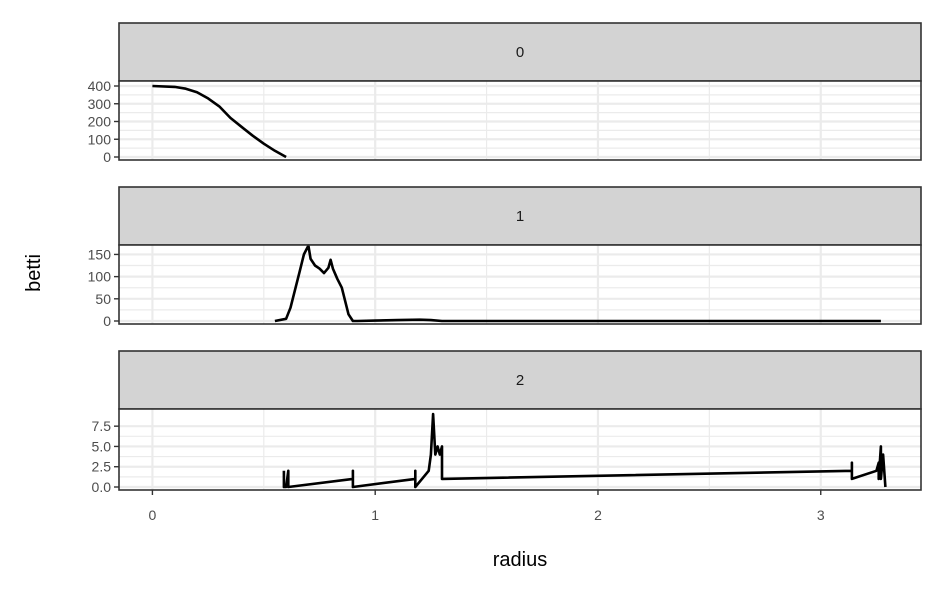  I want to click on y-tick-label: 0.0, so click(102, 487).